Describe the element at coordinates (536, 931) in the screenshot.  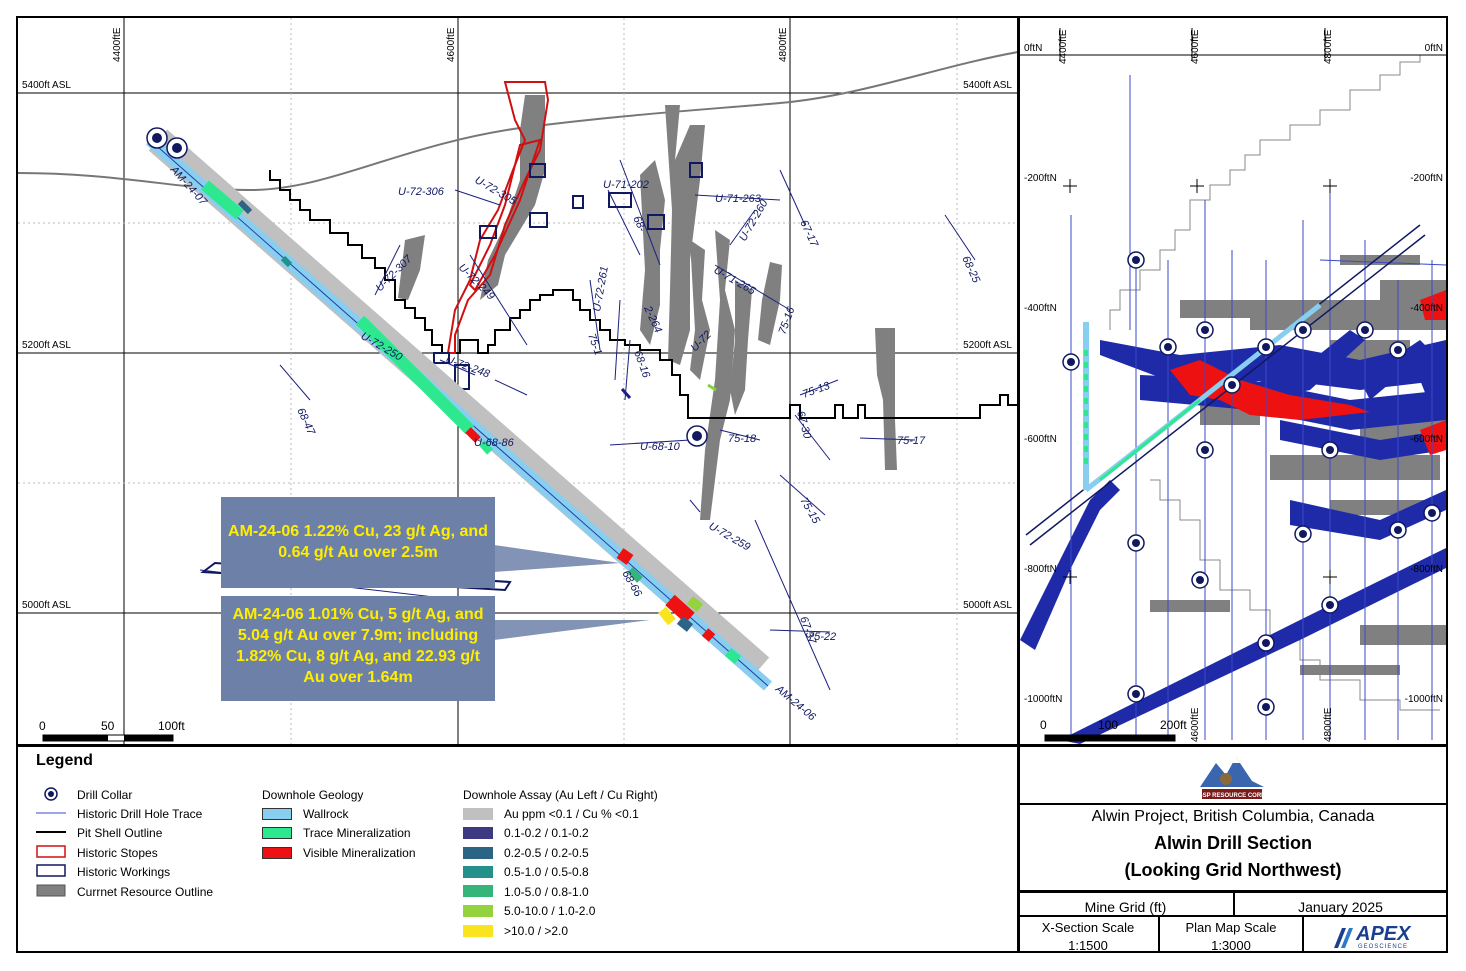
I see `legend-assay-6: >10.0 / >2.0` at that location.